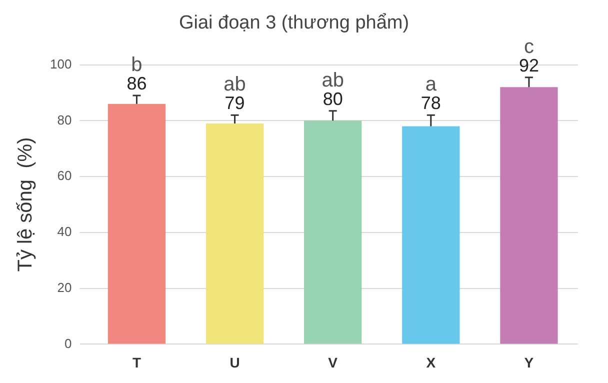 Image resolution: width=608 pixels, height=383 pixels. Describe the element at coordinates (137, 362) in the screenshot. I see `x-tick-label: T` at that location.